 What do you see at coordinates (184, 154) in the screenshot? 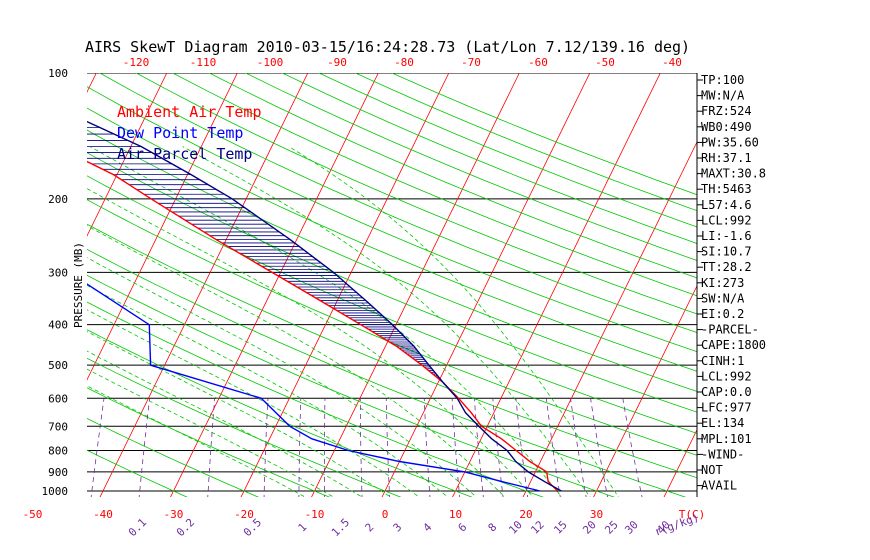
I see `legend-item: Air Parcel Temp` at bounding box center [184, 154].